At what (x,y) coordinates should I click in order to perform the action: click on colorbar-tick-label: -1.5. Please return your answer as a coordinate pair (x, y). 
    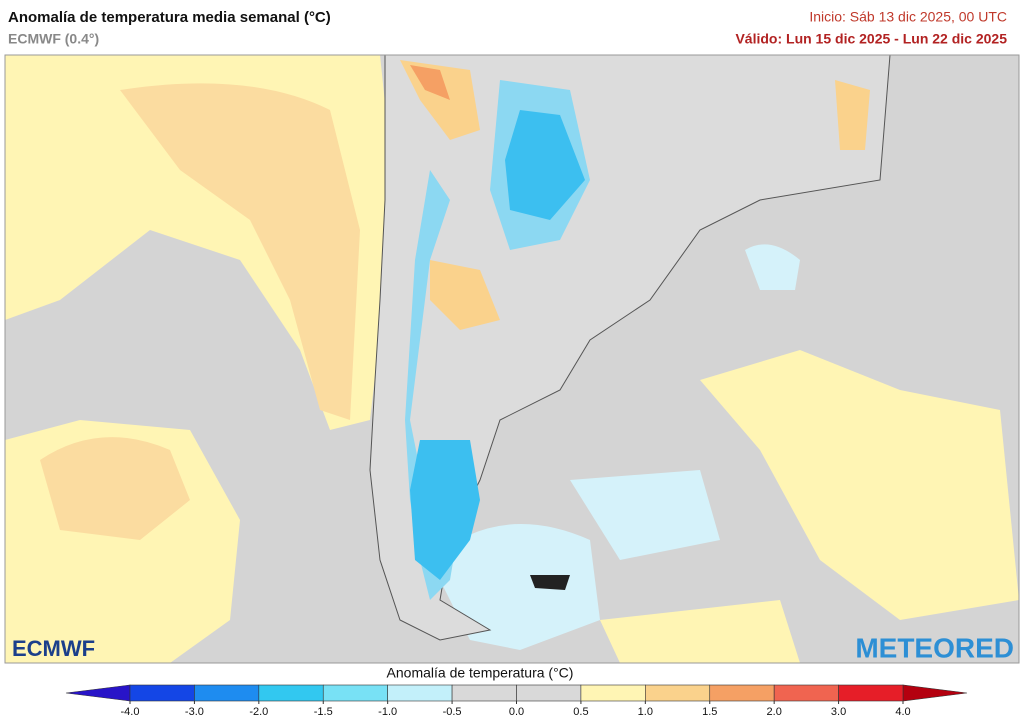
    Looking at the image, I should click on (323, 712).